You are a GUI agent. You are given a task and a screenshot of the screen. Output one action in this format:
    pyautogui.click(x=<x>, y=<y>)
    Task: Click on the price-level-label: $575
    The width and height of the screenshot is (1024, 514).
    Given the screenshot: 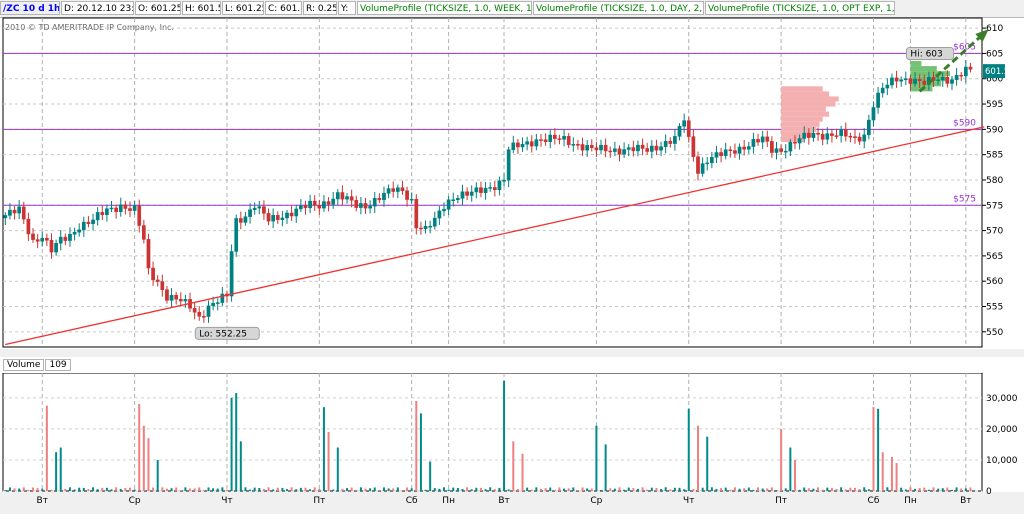 What is the action you would take?
    pyautogui.click(x=964, y=199)
    